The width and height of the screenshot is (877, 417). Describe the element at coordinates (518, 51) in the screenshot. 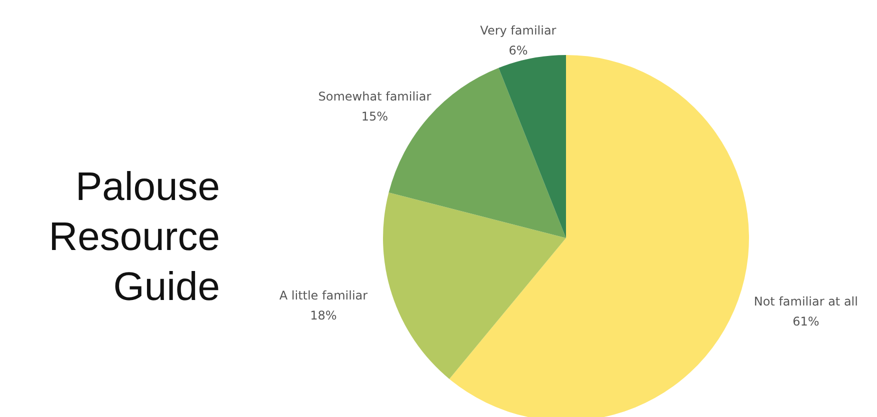

I see `data-label: 6%` at that location.